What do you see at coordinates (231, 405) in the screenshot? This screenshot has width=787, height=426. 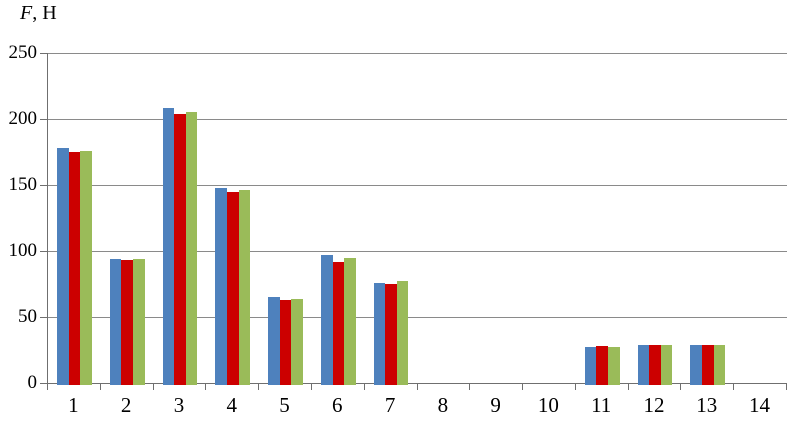 I see `x-tick-label-4: 4` at bounding box center [231, 405].